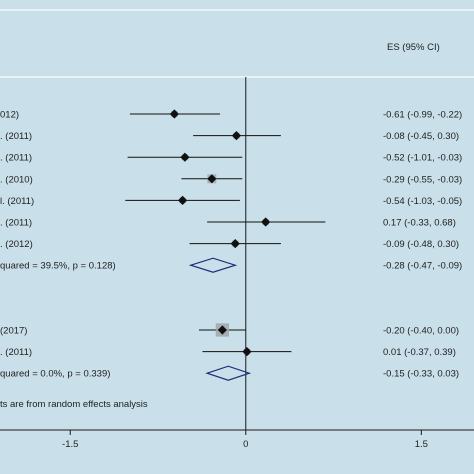 This screenshot has height=474, width=474. I want to click on study-row: . (2012) -0.09 (-0.48, 0.30), so click(229, 244).